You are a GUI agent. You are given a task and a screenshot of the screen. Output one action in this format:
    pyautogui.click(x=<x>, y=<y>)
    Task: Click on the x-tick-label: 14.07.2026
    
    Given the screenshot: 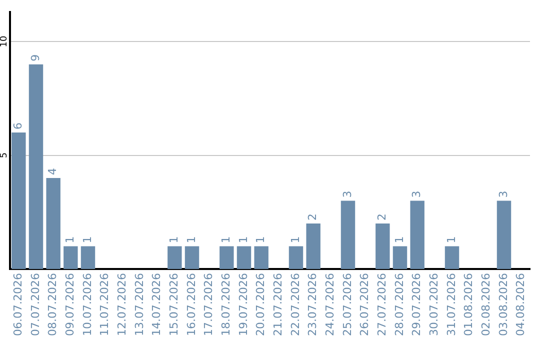 What is the action you would take?
    pyautogui.click(x=157, y=304)
    